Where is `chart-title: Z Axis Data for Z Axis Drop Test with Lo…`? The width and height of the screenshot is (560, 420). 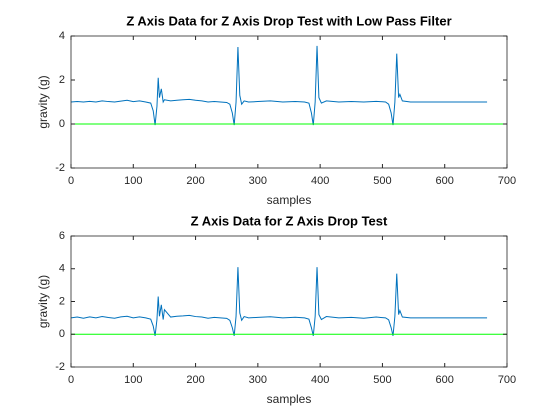 chart-title: Z Axis Data for Z Axis Drop Test with Lo… is located at coordinates (288, 20).